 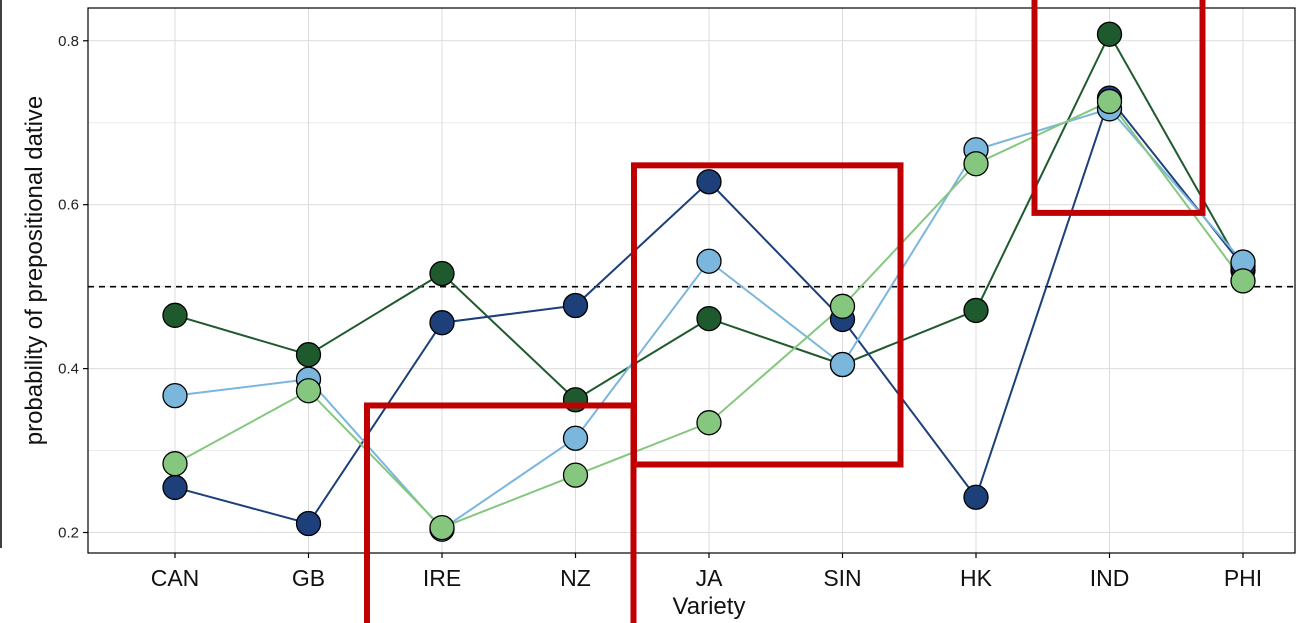 I want to click on data-point-4-hk, so click(x=976, y=164).